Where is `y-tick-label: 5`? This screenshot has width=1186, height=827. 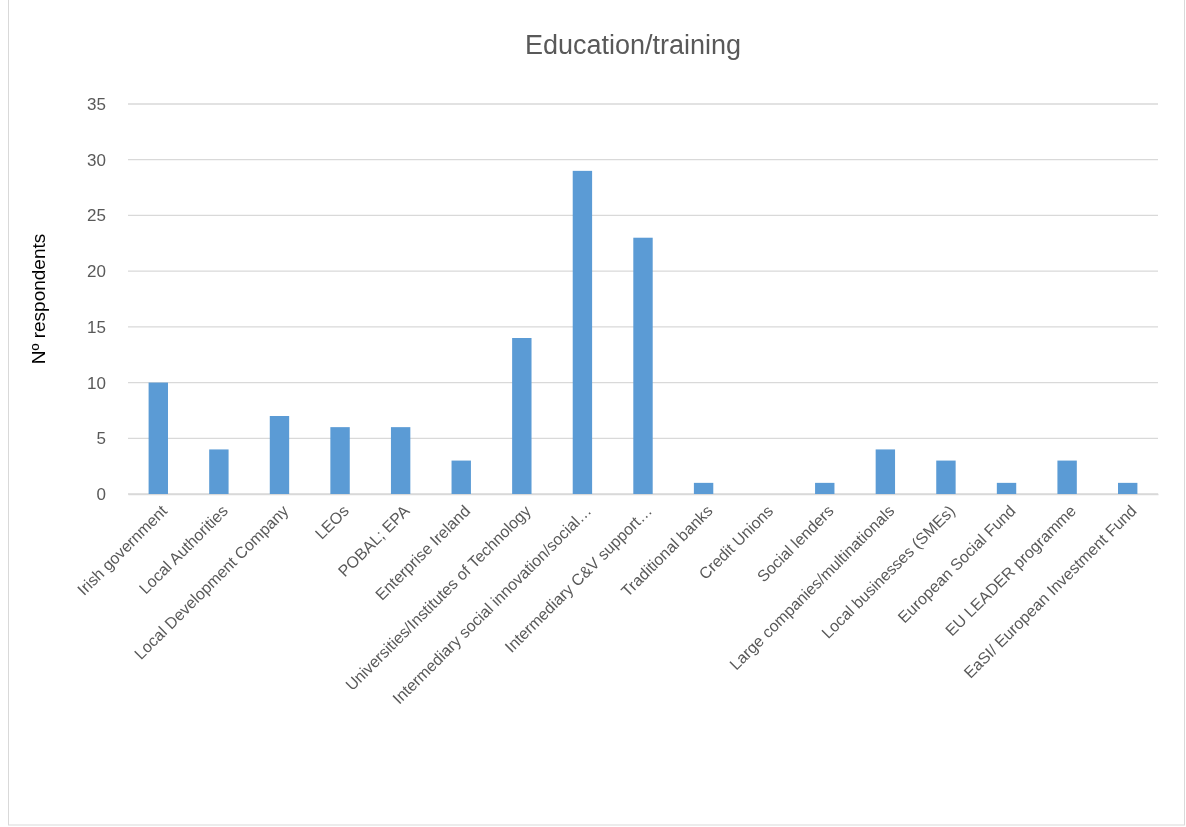 y-tick-label: 5 is located at coordinates (101, 439).